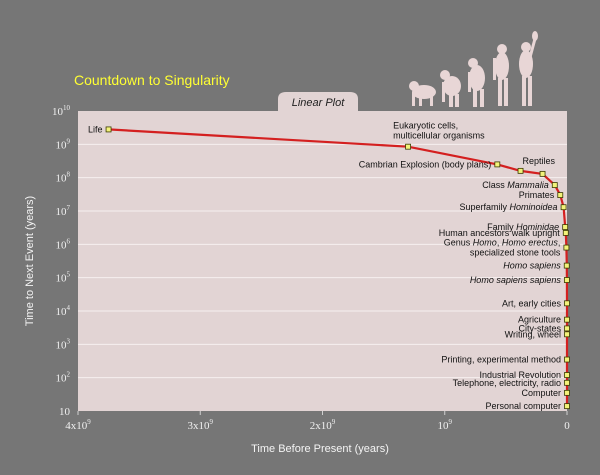 The height and width of the screenshot is (475, 600). I want to click on y-tick-label-0: 10¹⁰, so click(61, 111).